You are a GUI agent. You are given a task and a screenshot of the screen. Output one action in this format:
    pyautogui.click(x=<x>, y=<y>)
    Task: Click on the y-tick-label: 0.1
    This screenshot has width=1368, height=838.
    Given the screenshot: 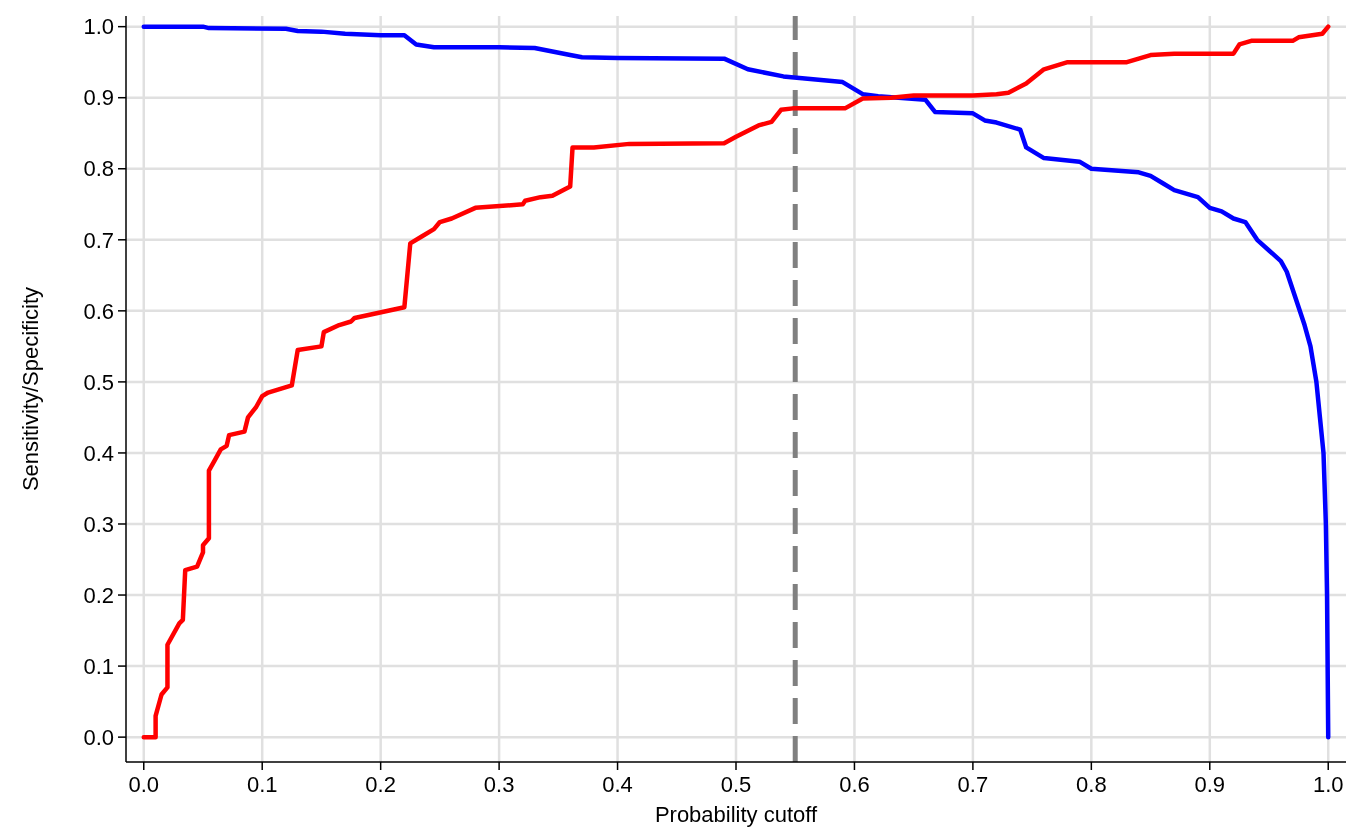 What is the action you would take?
    pyautogui.click(x=98, y=666)
    